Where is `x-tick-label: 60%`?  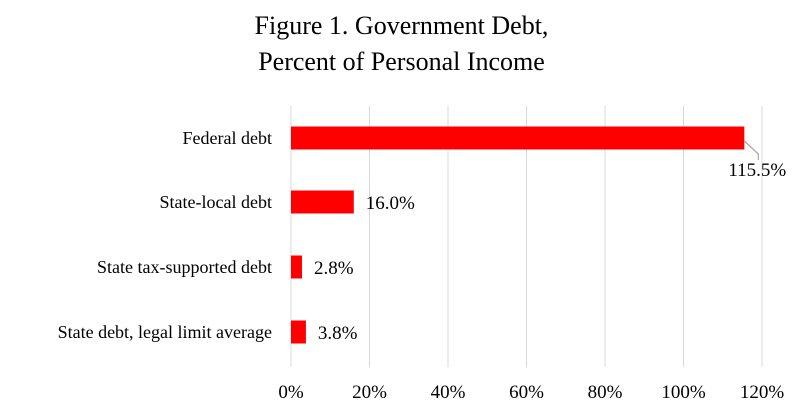 x-tick-label: 60% is located at coordinates (526, 392).